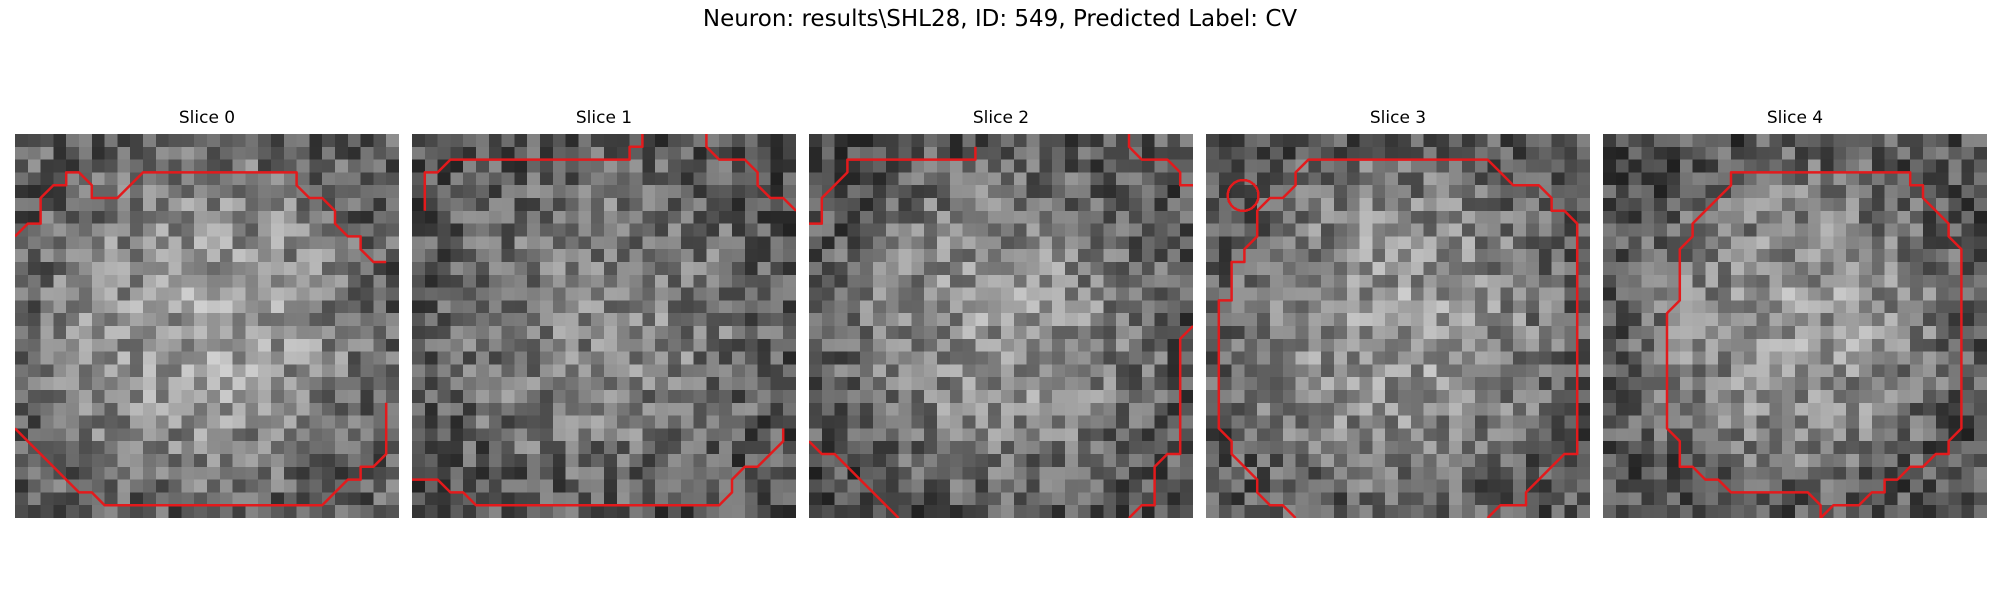 Image resolution: width=2000 pixels, height=600 pixels. Describe the element at coordinates (1243, 195) in the screenshot. I see `contour-loop` at that location.